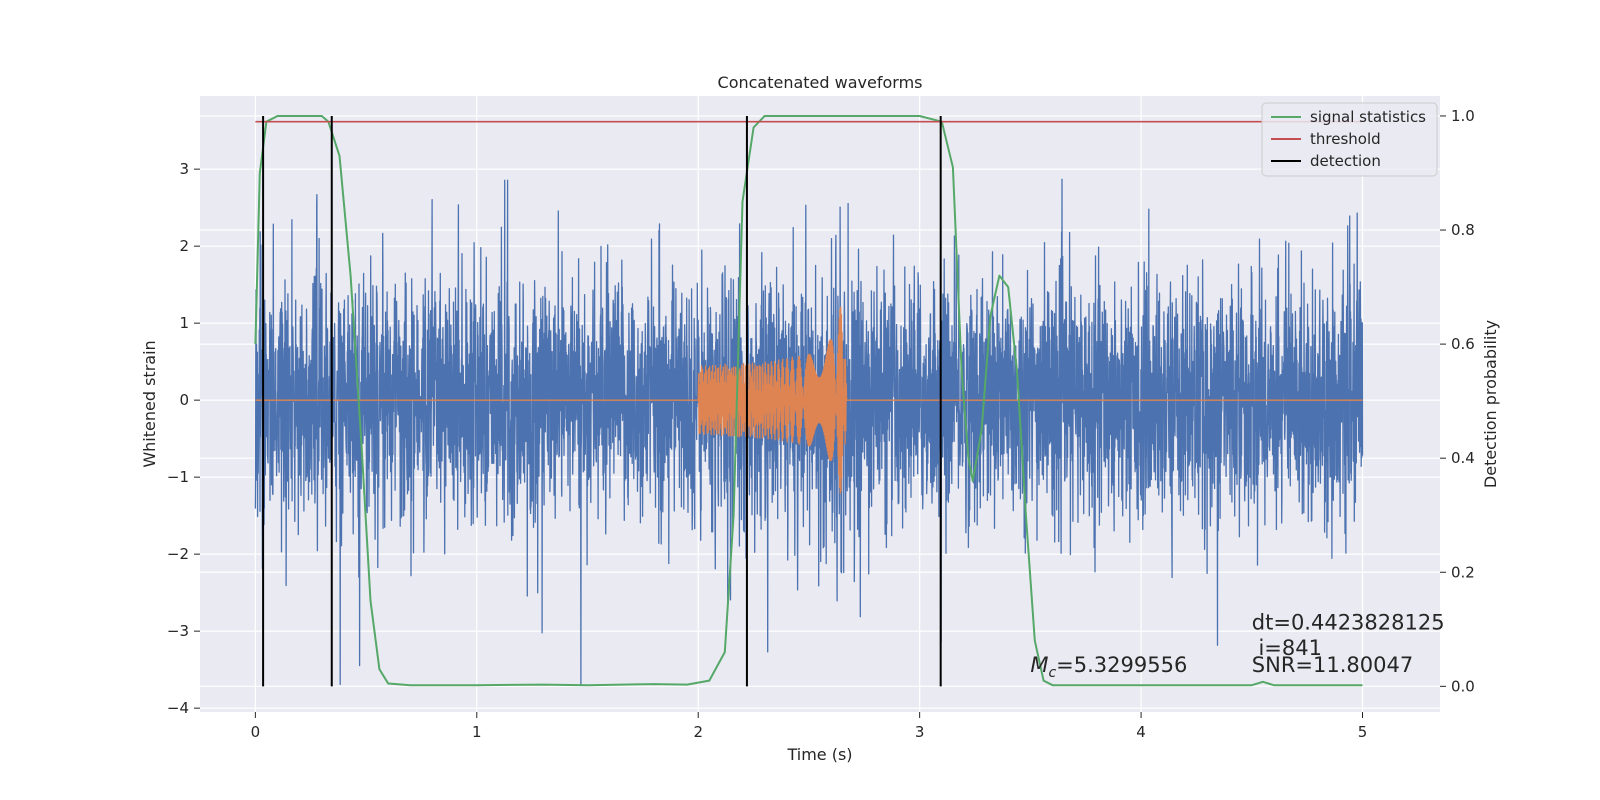 This screenshot has width=1600, height=800. What do you see at coordinates (178, 631) in the screenshot?
I see `y-tick-label: −3` at bounding box center [178, 631].